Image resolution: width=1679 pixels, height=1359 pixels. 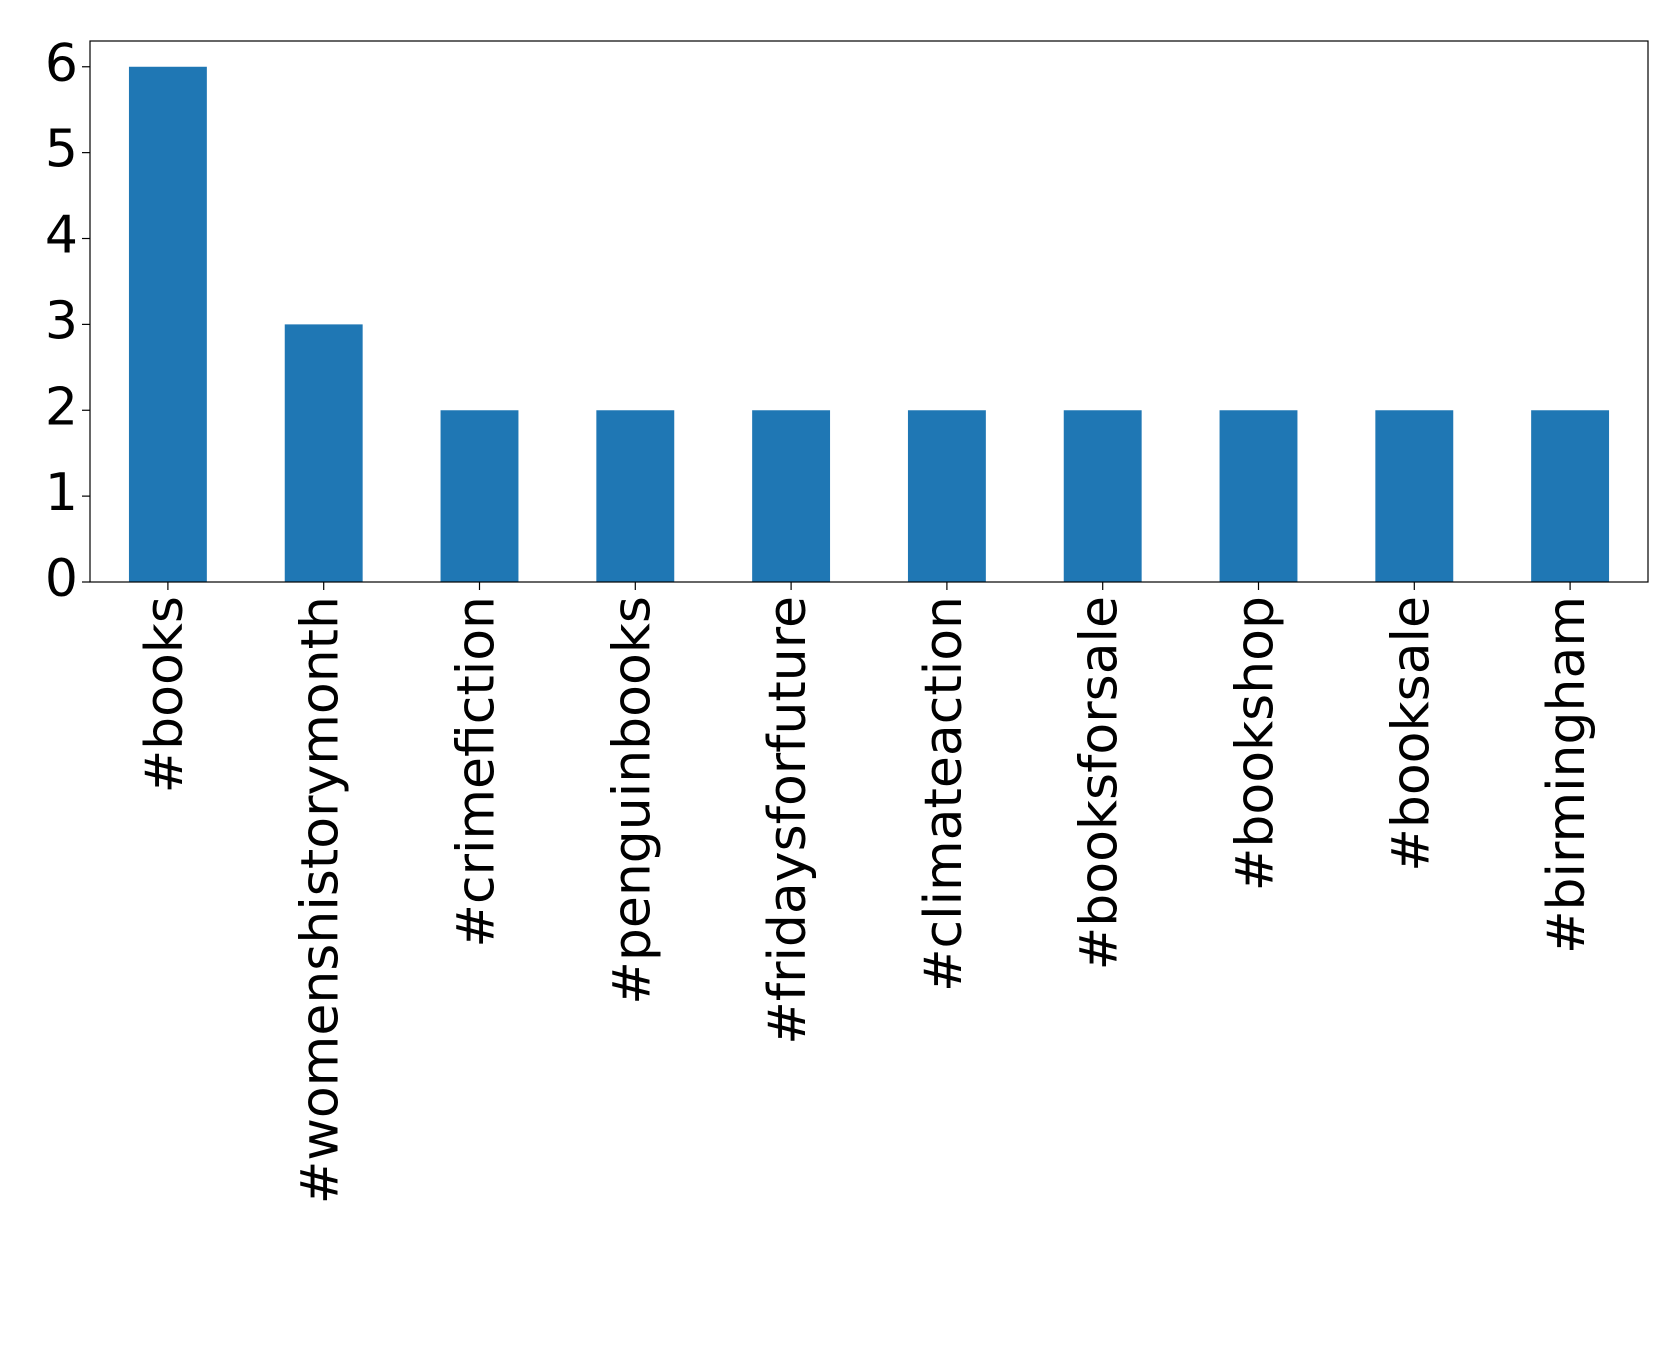 What do you see at coordinates (61, 321) in the screenshot?
I see `y-tick-label: 3` at bounding box center [61, 321].